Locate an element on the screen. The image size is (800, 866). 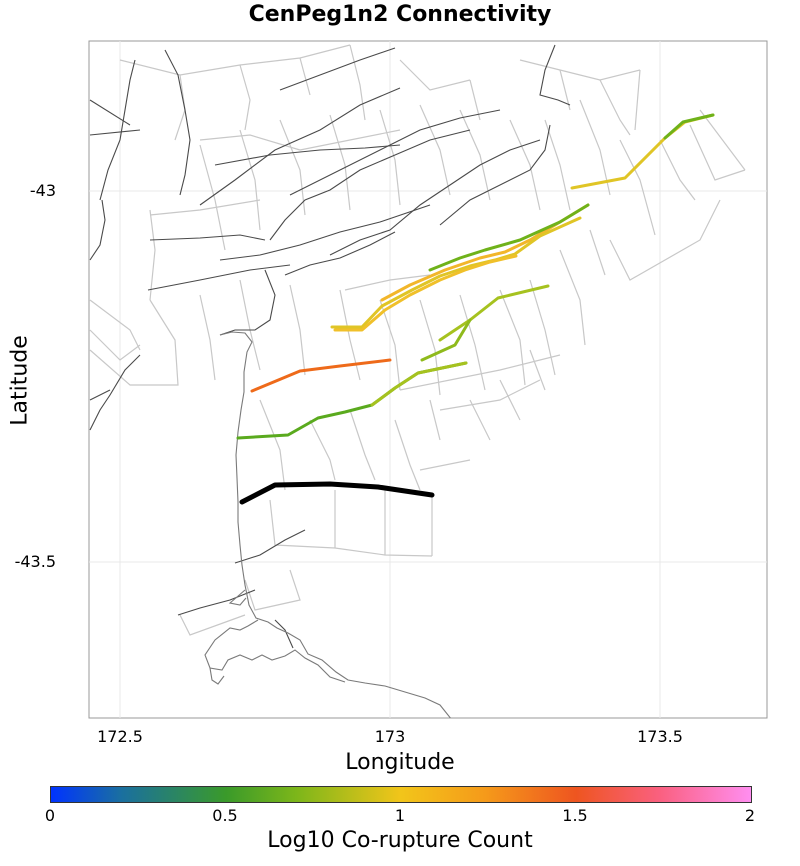
rupture-lime-lower is located at coordinates (419, 384).